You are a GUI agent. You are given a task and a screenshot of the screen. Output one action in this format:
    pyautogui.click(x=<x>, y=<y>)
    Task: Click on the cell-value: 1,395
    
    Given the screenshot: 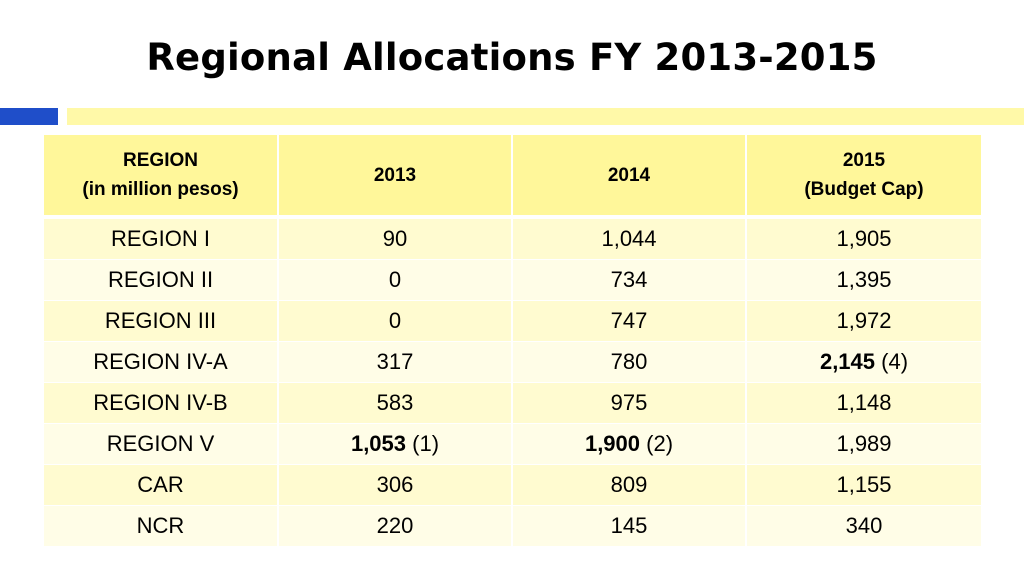 What is the action you would take?
    pyautogui.click(x=864, y=279)
    